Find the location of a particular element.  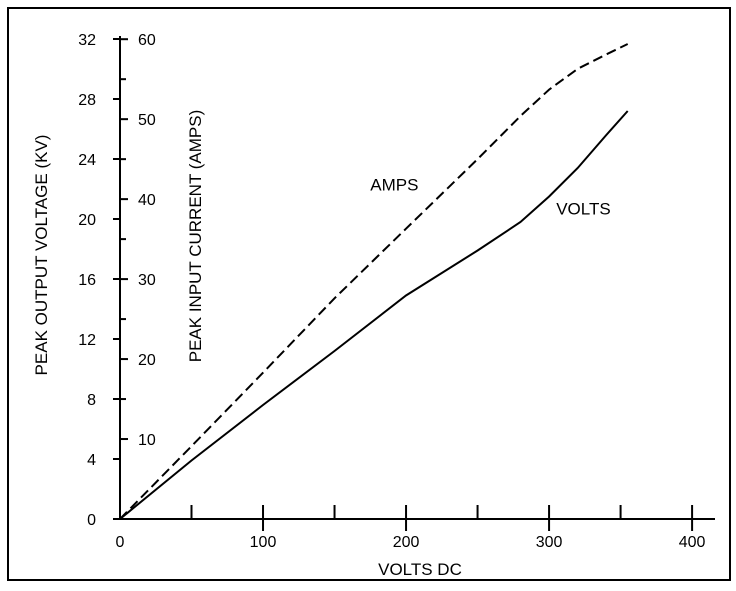

x-tick-label: 100 is located at coordinates (263, 542).